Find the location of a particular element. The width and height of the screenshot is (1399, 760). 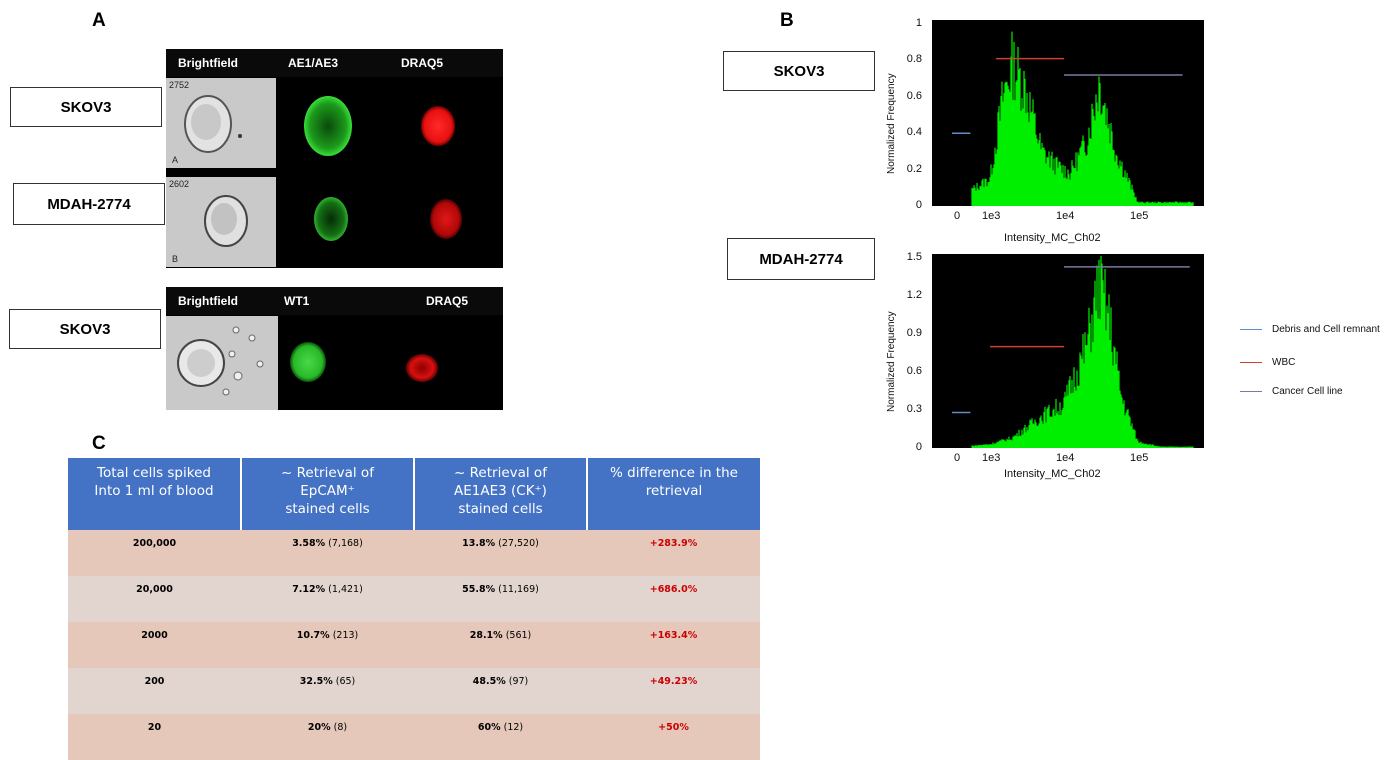

legend-label: WBC is located at coordinates (1284, 362).